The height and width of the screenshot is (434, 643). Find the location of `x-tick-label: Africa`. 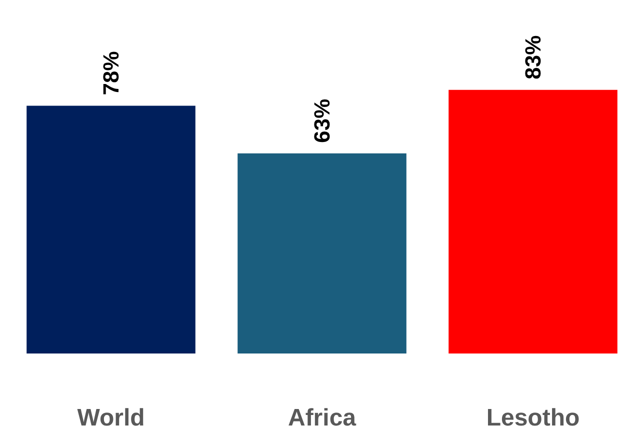

x-tick-label: Africa is located at coordinates (322, 418).